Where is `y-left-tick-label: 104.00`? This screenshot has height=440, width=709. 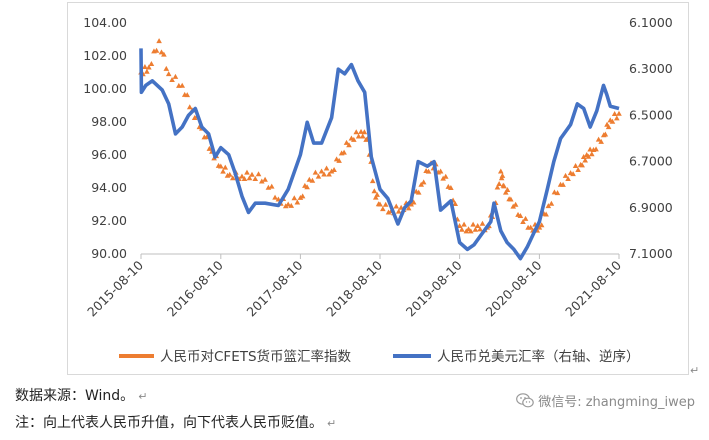
y-left-tick-label: 104.00 is located at coordinates (105, 22).